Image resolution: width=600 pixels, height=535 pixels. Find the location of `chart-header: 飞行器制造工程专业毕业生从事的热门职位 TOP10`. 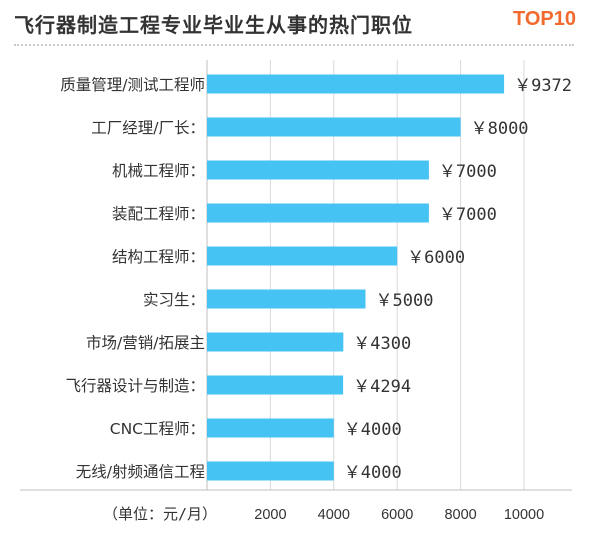

chart-header: 飞行器制造工程专业毕业生从事的热门职位 TOP10 is located at coordinates (300, 23).